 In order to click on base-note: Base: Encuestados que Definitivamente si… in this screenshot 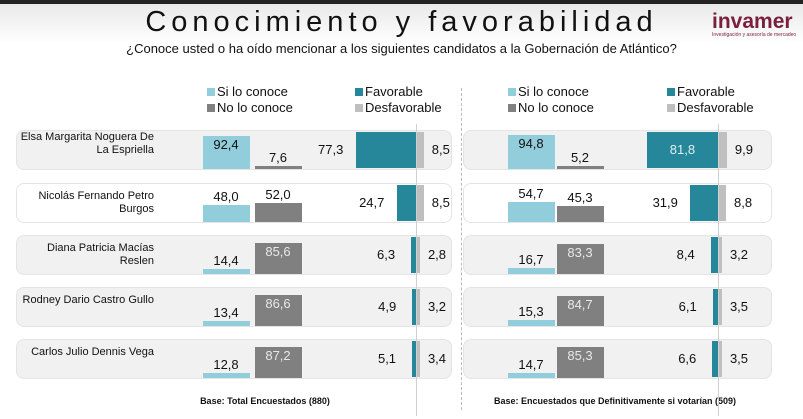, I will do `click(615, 401)`.